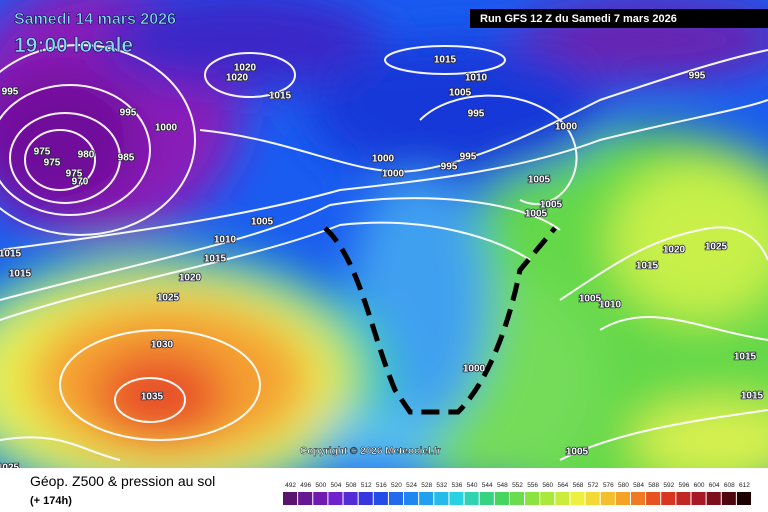 This screenshot has width=768, height=512. I want to click on scale-label: 504, so click(336, 485).